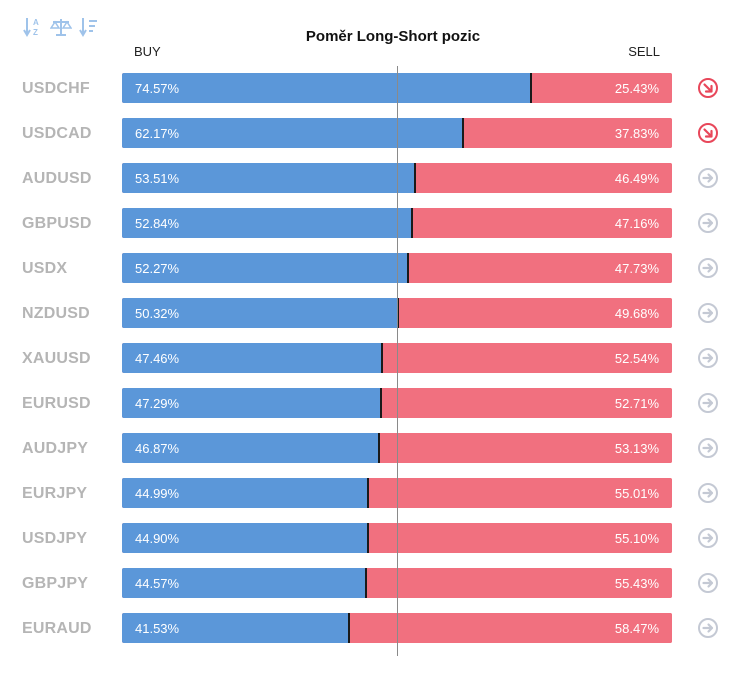 This screenshot has width=746, height=688. Describe the element at coordinates (57, 133) in the screenshot. I see `symbol-label: USDCAD` at that location.